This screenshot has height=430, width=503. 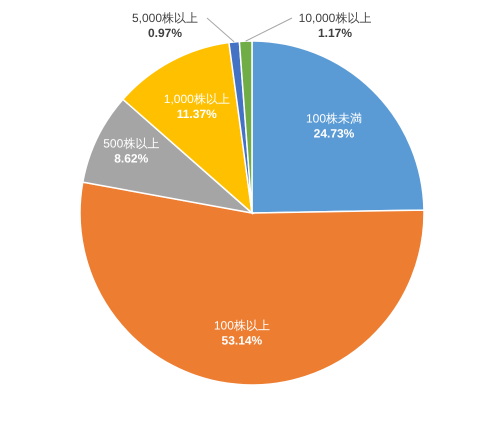 I want to click on slice-label: 100株未満, so click(x=334, y=119).